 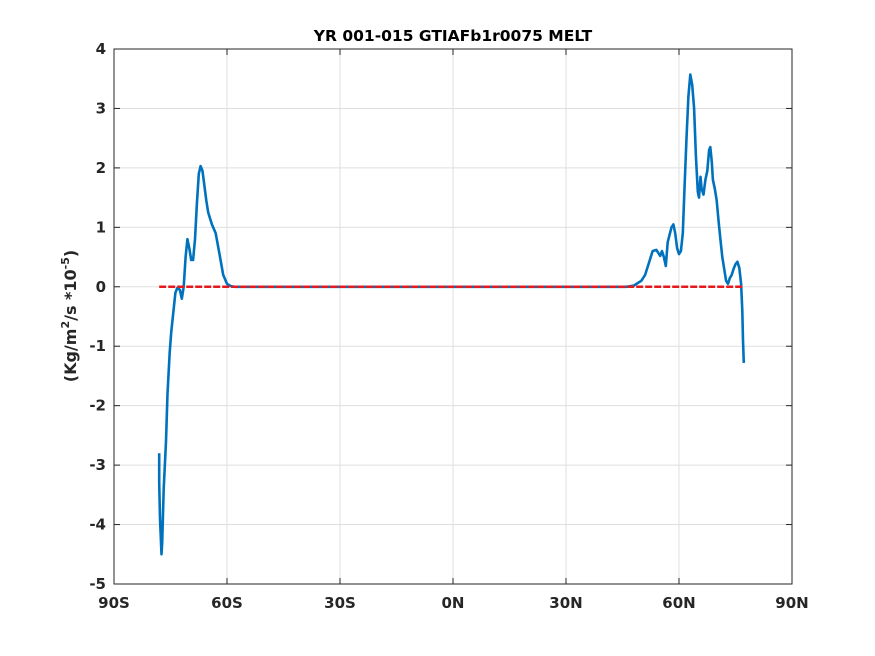 I want to click on chart-title: YR 001-015 GTIAFb1r0075 MELT, so click(x=453, y=36).